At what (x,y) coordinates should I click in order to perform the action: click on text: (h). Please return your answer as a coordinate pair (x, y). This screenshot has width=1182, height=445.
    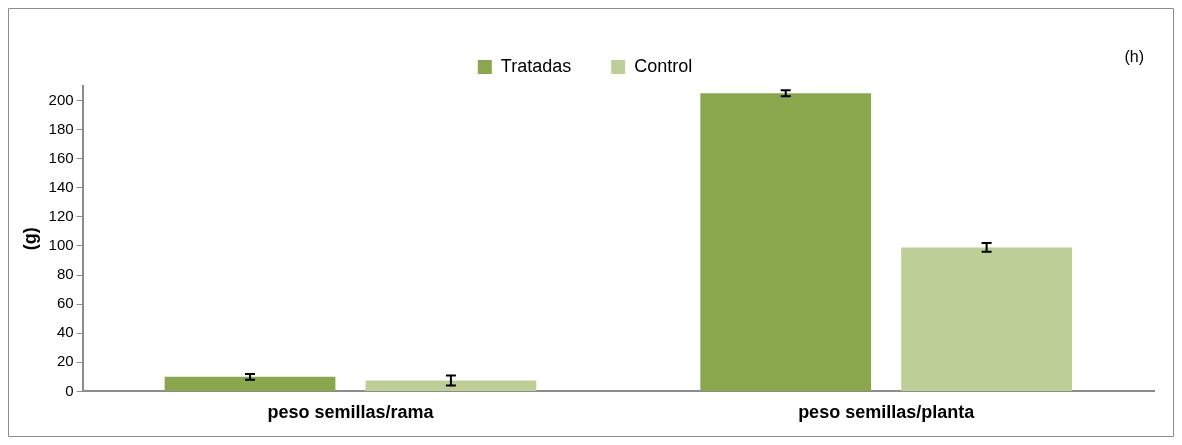
    Looking at the image, I should click on (1134, 57).